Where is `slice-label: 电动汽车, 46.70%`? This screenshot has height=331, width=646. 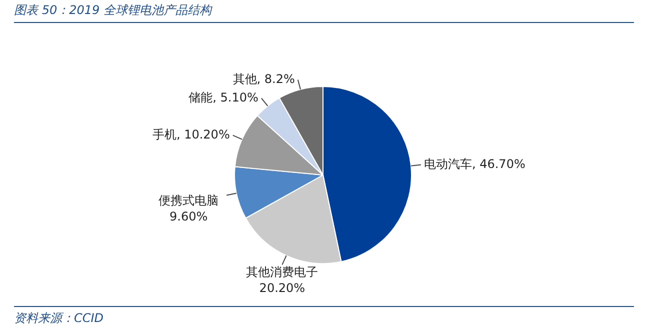 slice-label: 电动汽车, 46.70% is located at coordinates (475, 163).